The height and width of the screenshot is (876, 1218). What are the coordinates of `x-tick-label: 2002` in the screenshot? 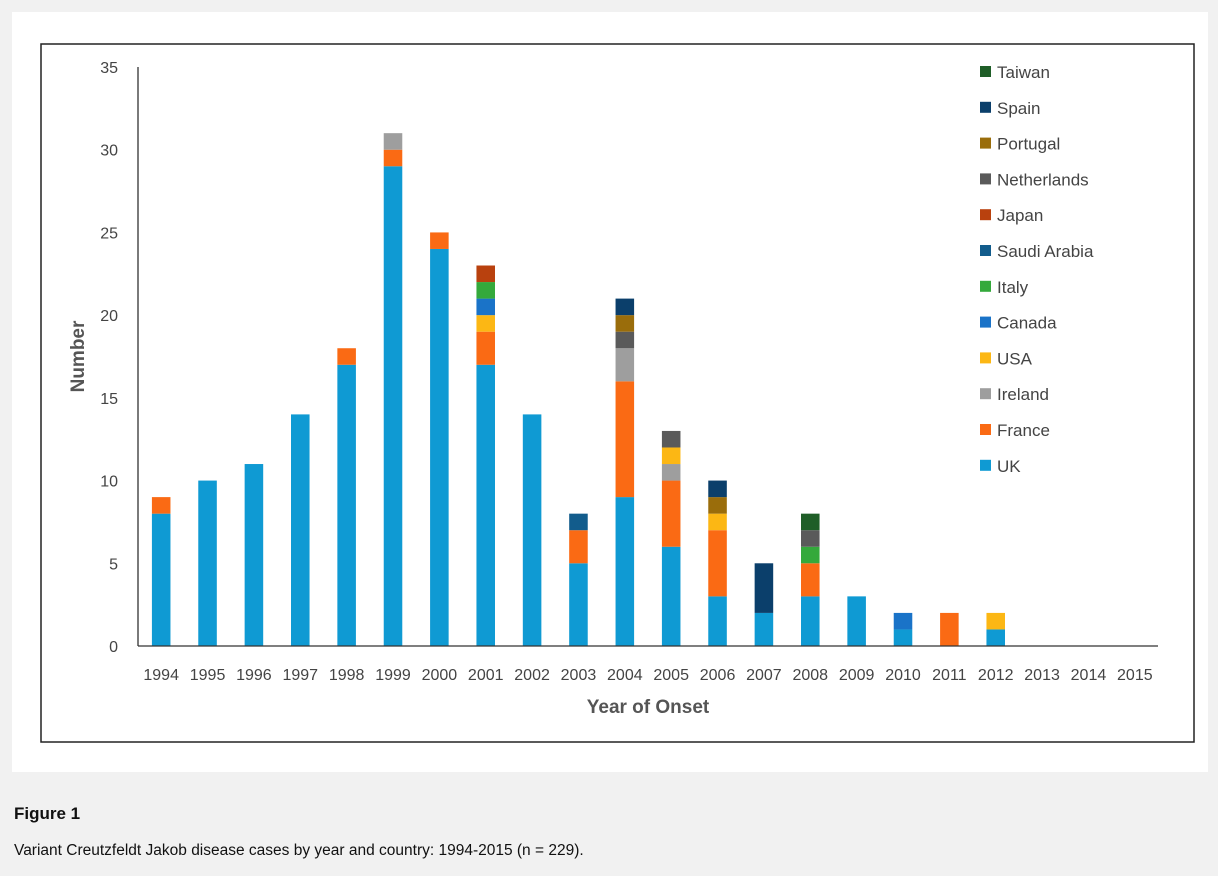 It's located at (532, 675).